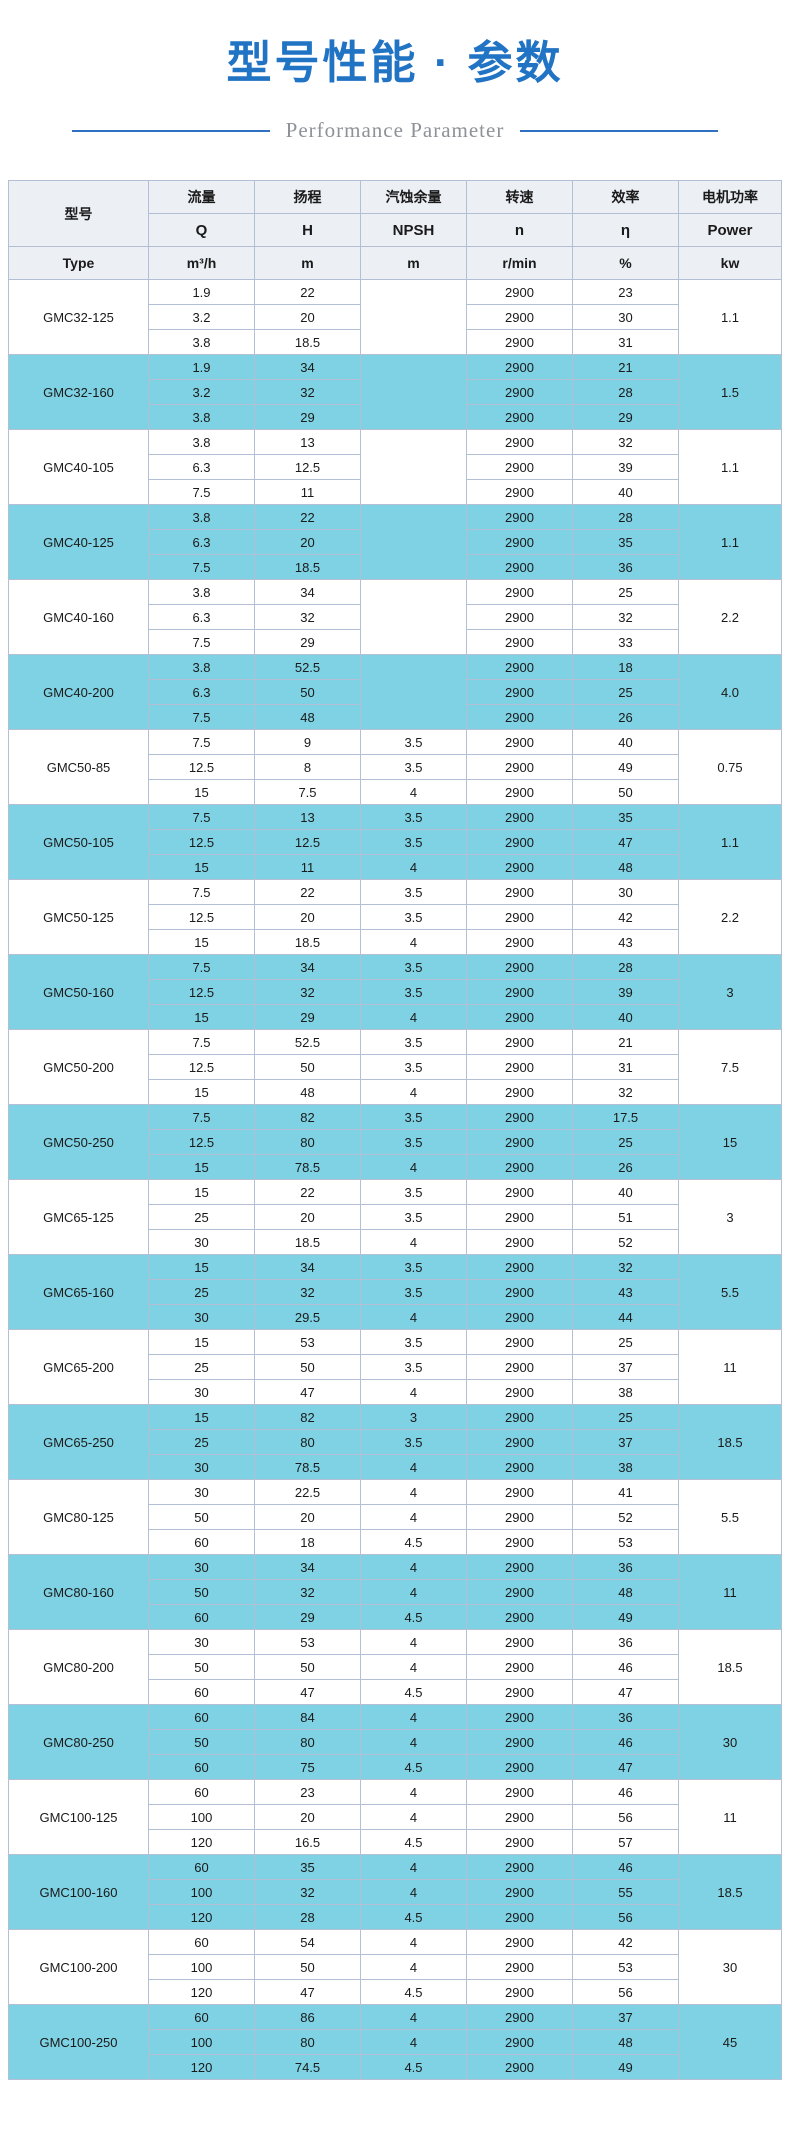 This screenshot has height=2132, width=790. Describe the element at coordinates (78, 263) in the screenshot. I see `header-model-en: Type` at that location.